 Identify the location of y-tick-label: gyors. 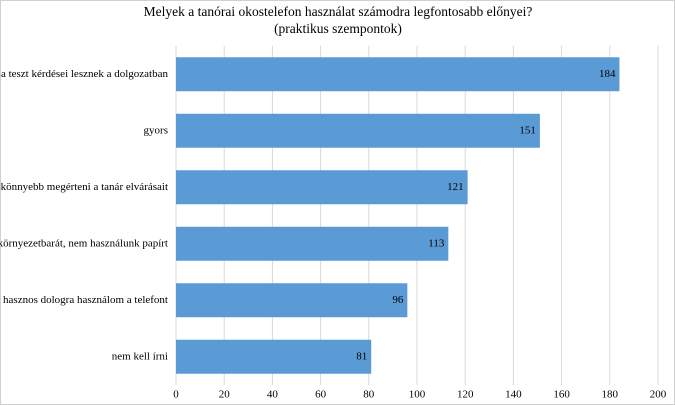
(156, 130).